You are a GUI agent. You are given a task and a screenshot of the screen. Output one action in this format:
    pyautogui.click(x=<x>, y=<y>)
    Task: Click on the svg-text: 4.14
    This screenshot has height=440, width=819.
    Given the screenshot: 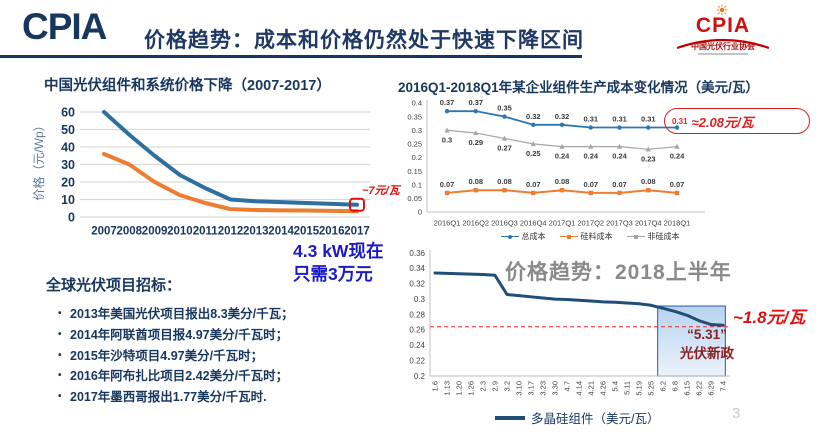 What is the action you would take?
    pyautogui.click(x=579, y=388)
    